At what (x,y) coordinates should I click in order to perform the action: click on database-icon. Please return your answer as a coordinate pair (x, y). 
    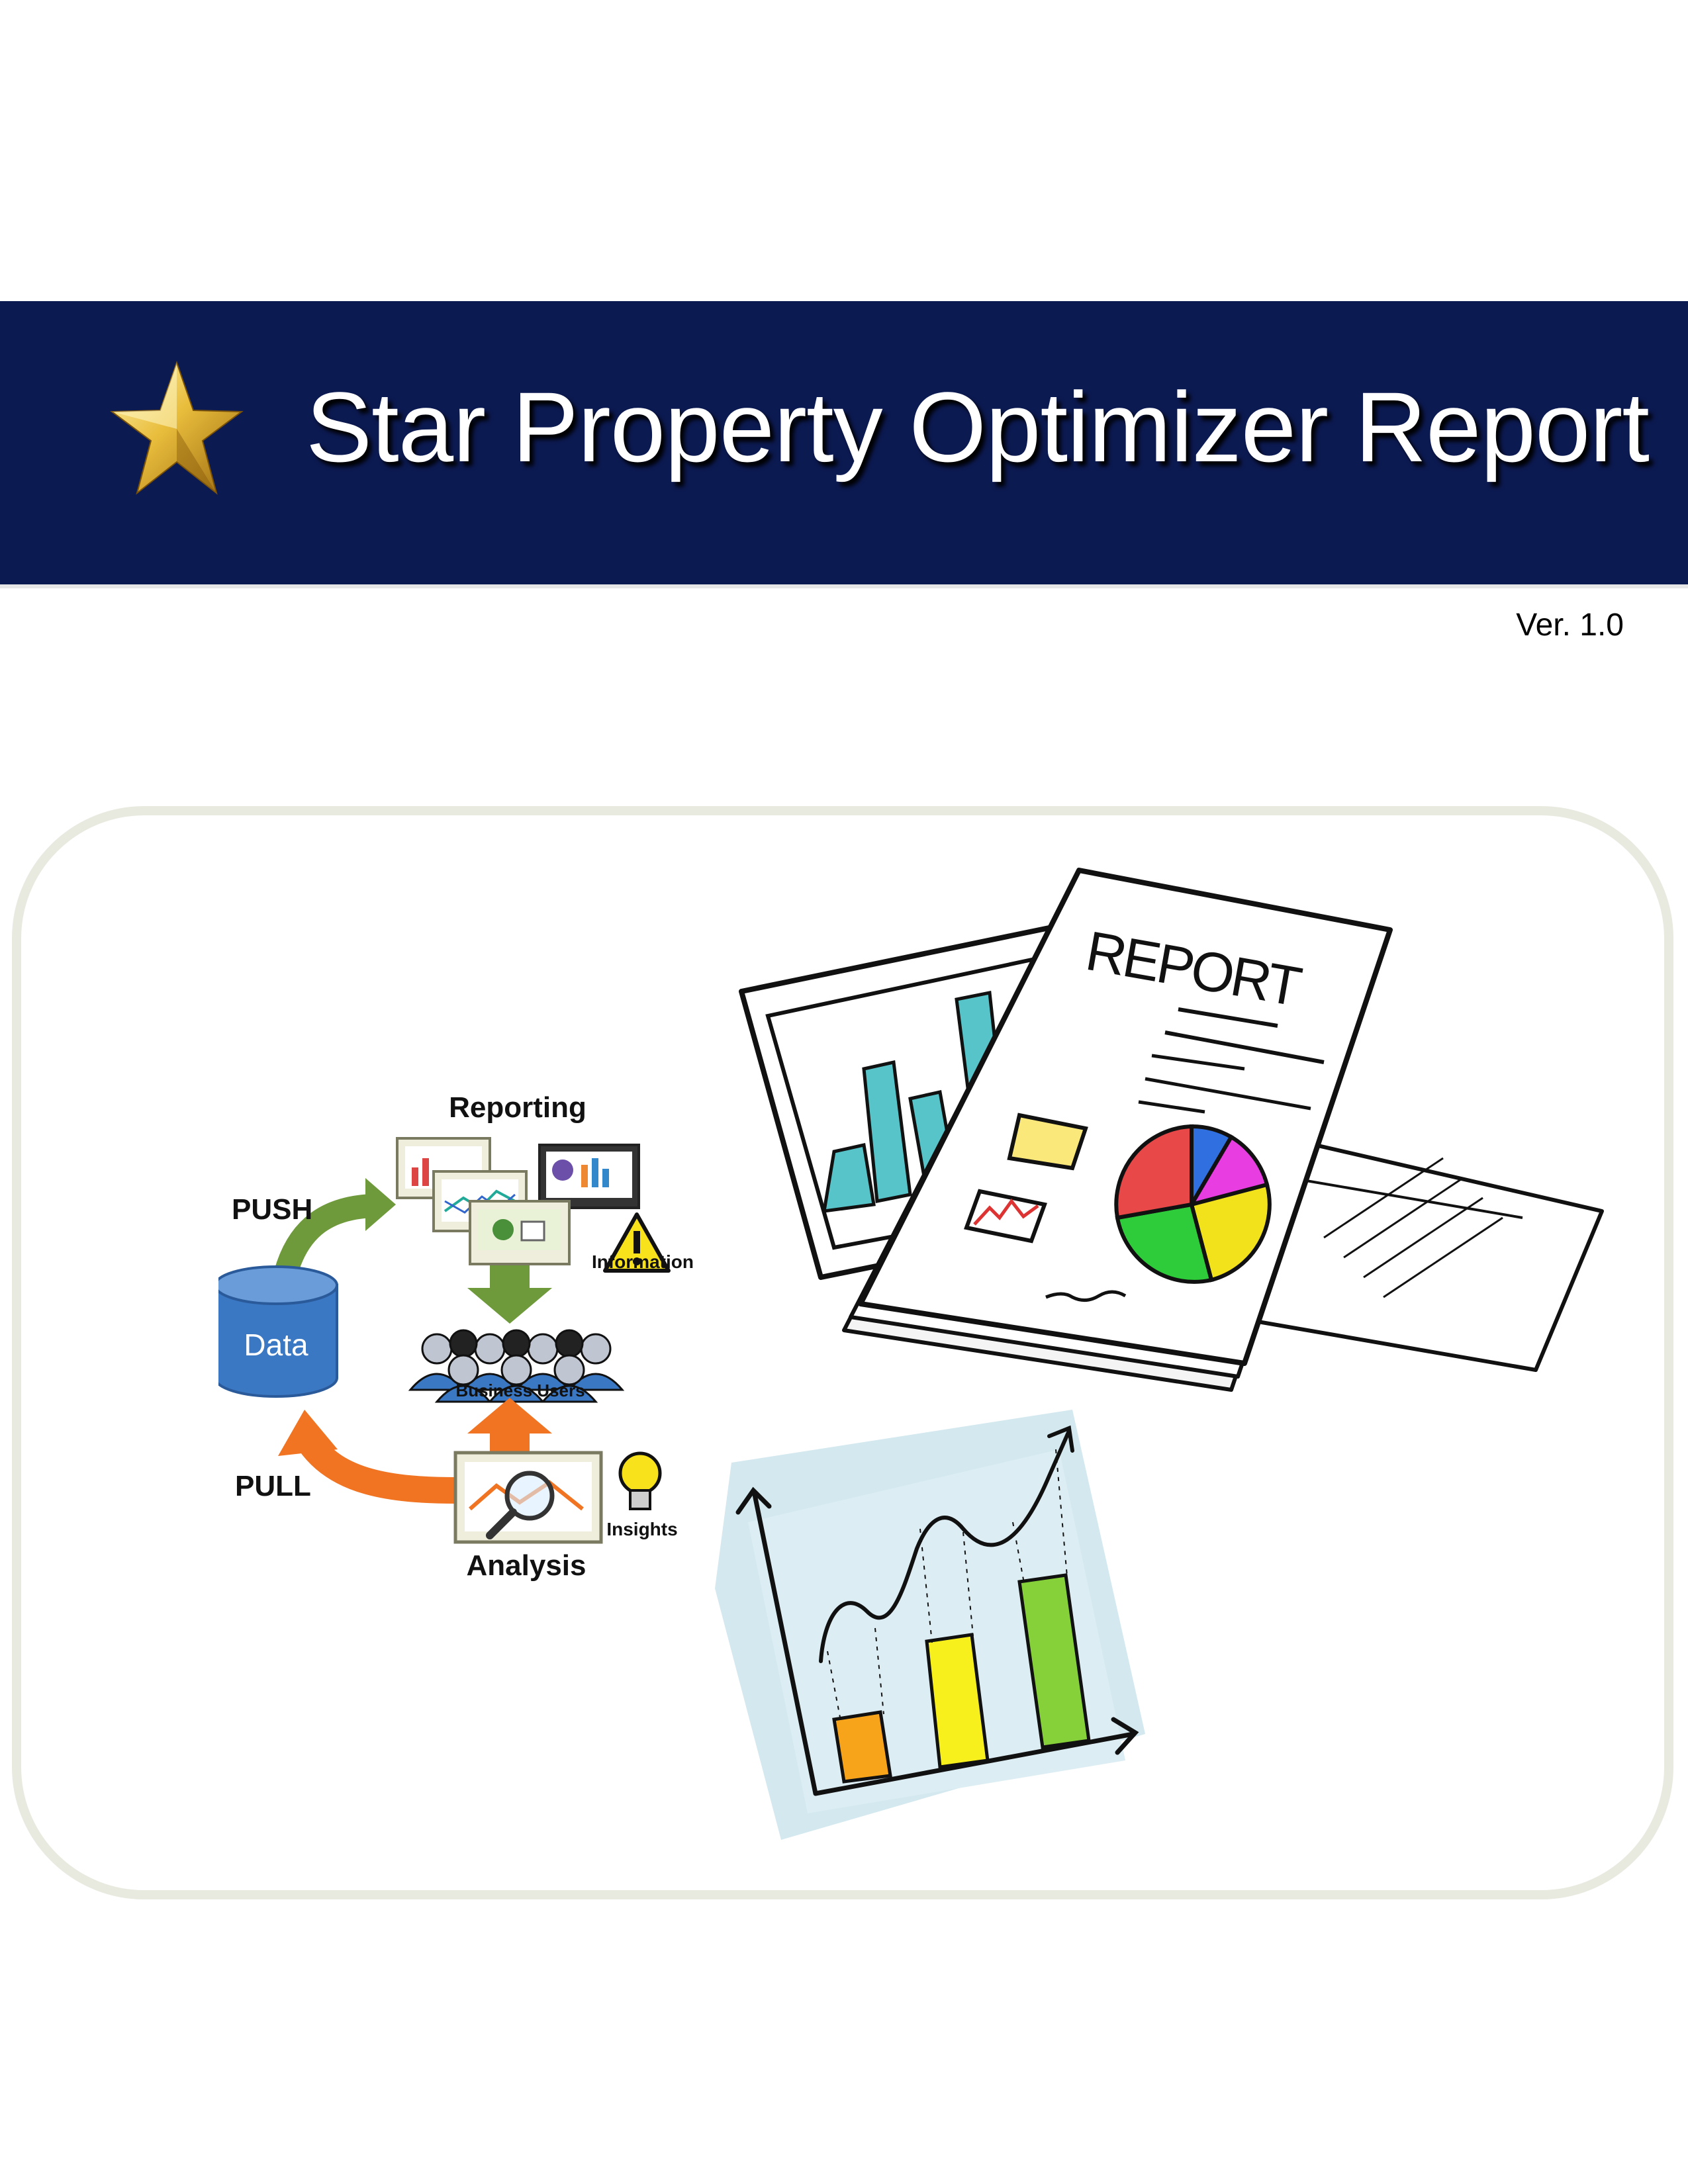
    Looking at the image, I should click on (278, 1331).